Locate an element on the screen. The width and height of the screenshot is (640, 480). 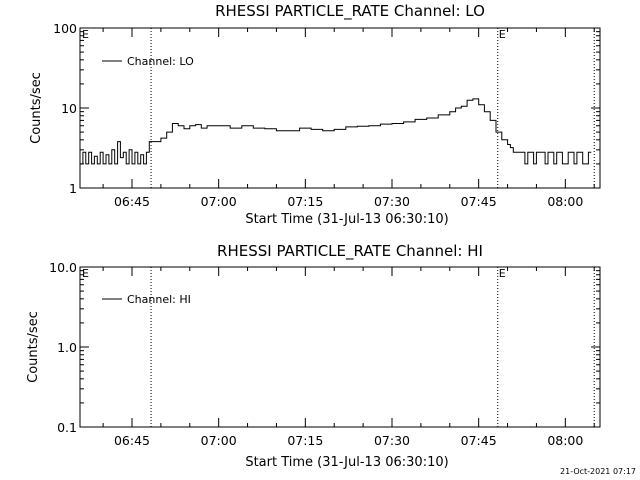
panel-lo-x-tick-label: 07:15 is located at coordinates (305, 201).